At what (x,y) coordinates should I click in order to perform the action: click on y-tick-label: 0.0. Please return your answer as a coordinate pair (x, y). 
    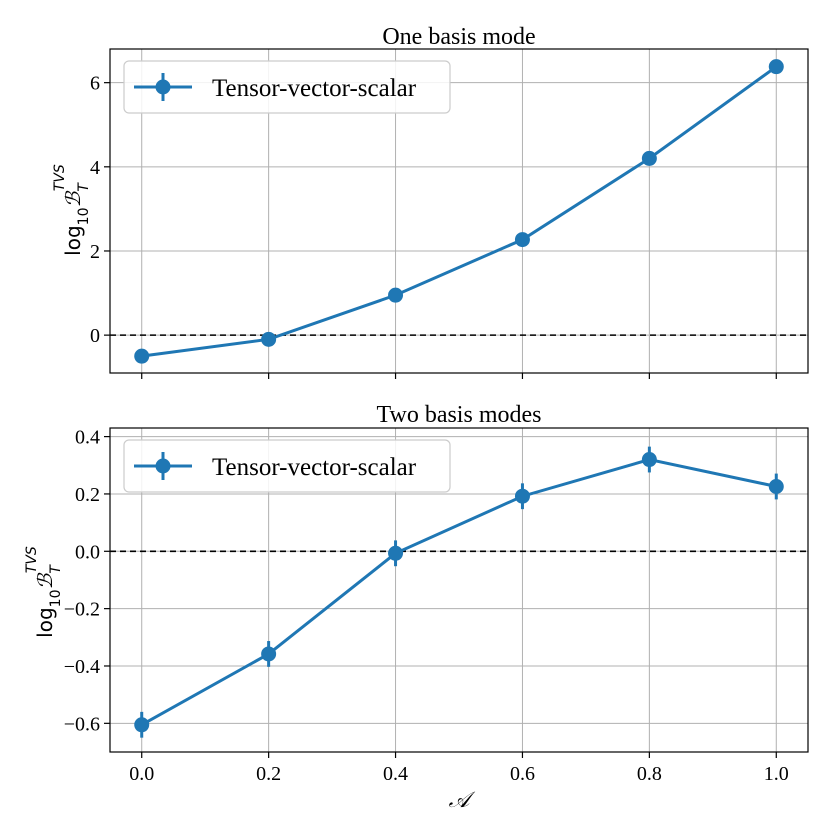
    Looking at the image, I should click on (87, 552).